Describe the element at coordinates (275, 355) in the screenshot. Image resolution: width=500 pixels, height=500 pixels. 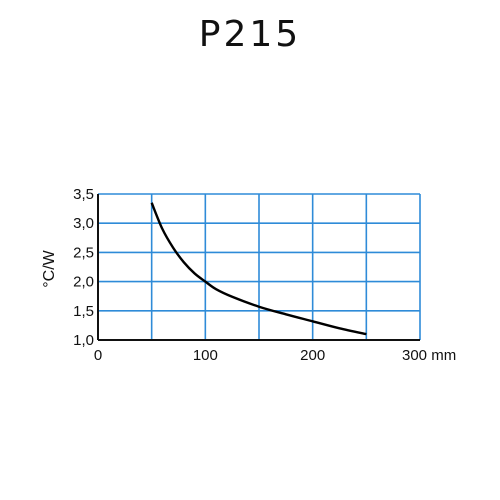
I see `x-tick-labels: 0 100 200 300 mm` at that location.